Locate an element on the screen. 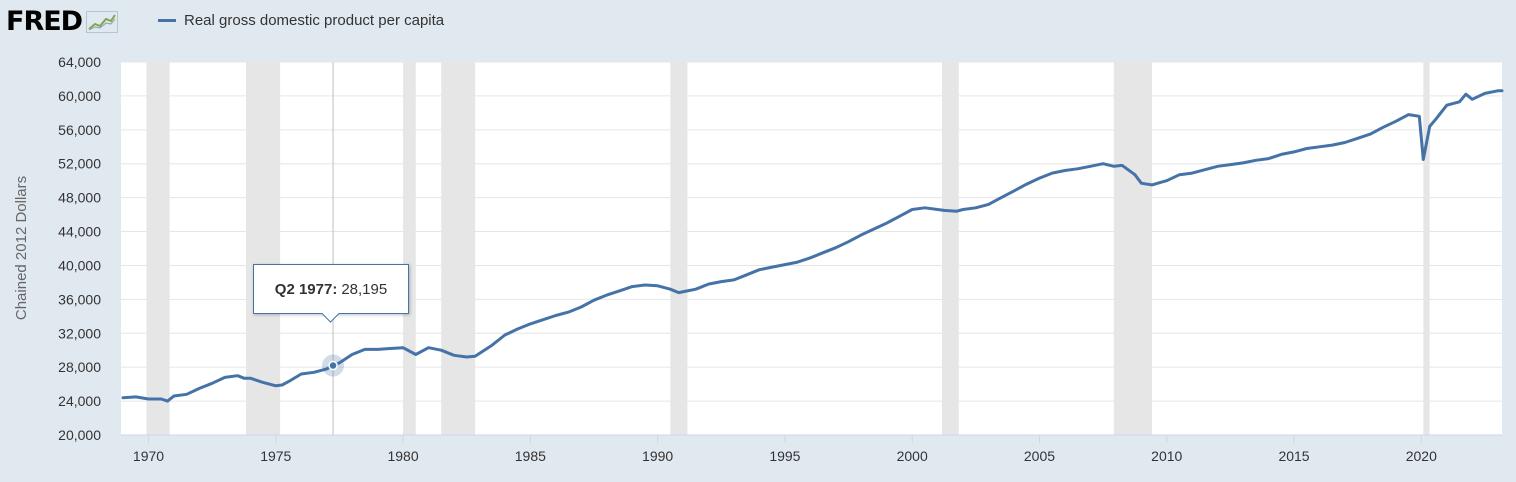 This screenshot has width=1516, height=482. trend-graph-icon is located at coordinates (102, 21).